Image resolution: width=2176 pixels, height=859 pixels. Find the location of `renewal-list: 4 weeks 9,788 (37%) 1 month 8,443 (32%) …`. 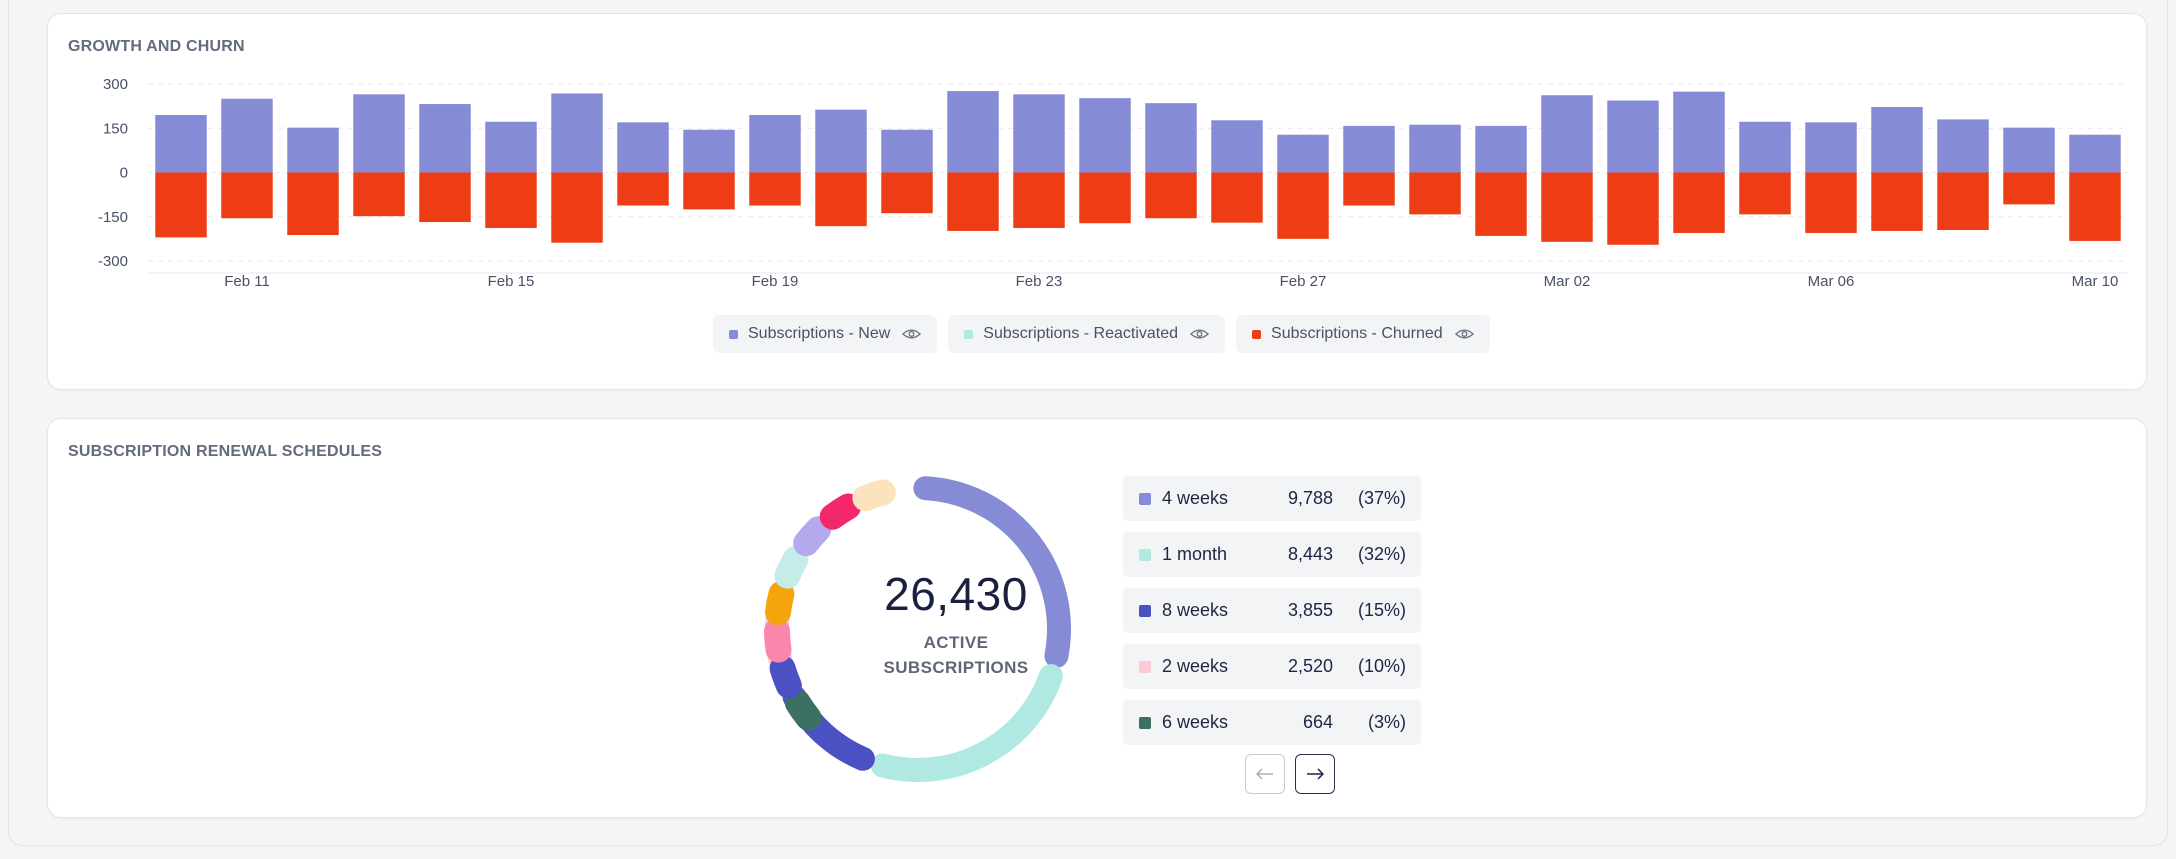

renewal-list: 4 weeks 9,788 (37%) 1 month 8,443 (32%) … is located at coordinates (1272, 616).